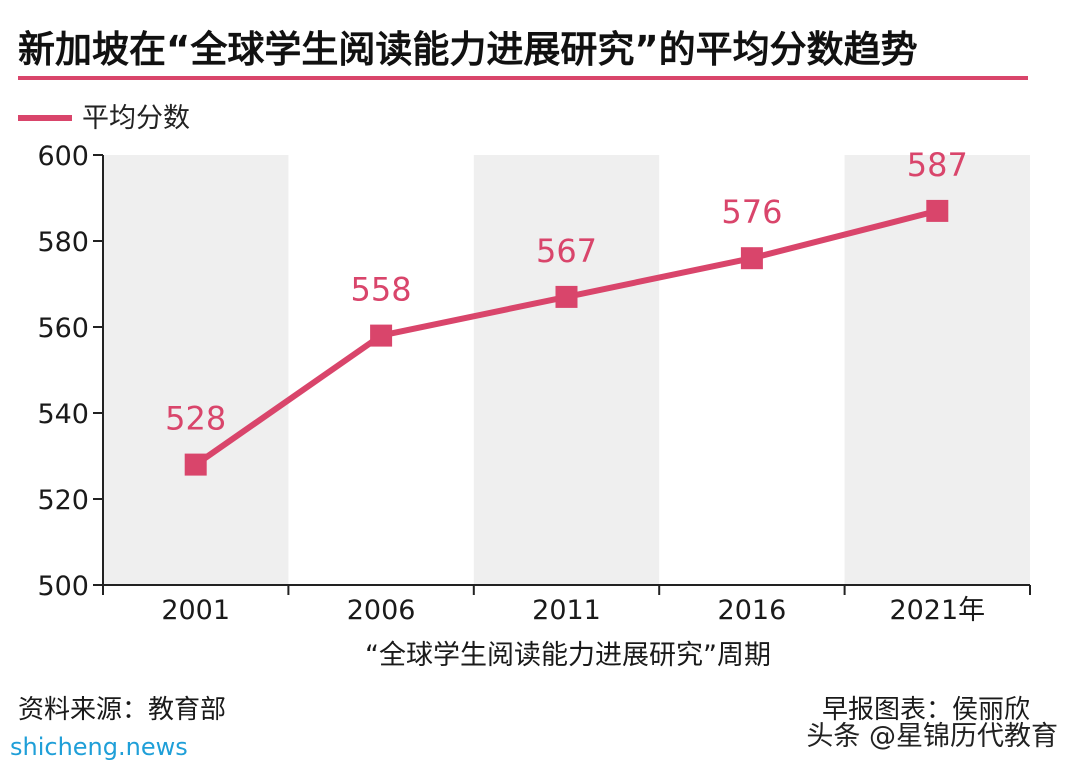 The image size is (1080, 766). I want to click on y-tick-label: 500, so click(63, 586).